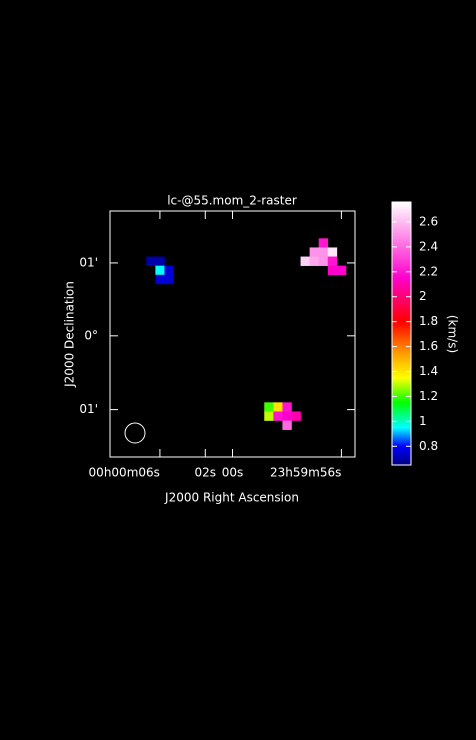 The width and height of the screenshot is (476, 740). I want to click on colorbar-tick-label: 1.4, so click(428, 371).